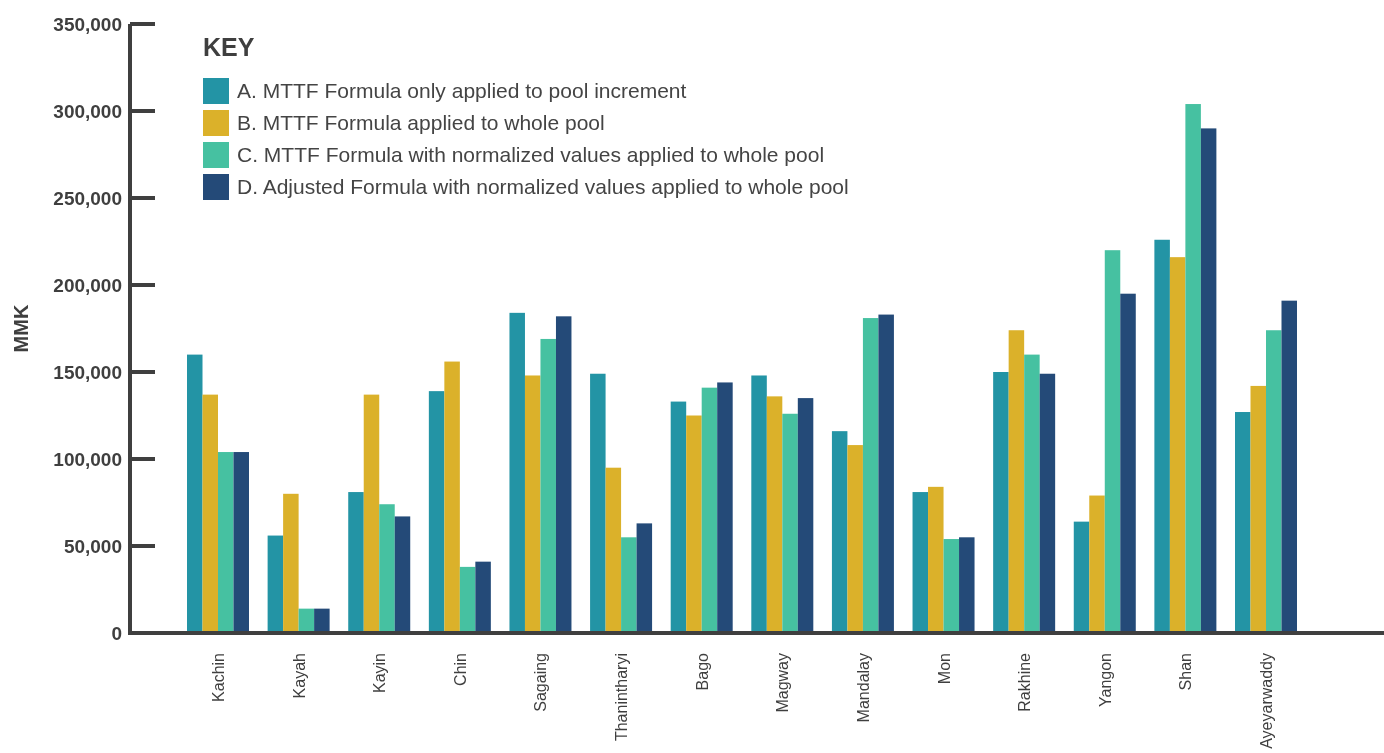 The height and width of the screenshot is (753, 1384). Describe the element at coordinates (380, 673) in the screenshot. I see `x-tick-label: Kayin` at that location.